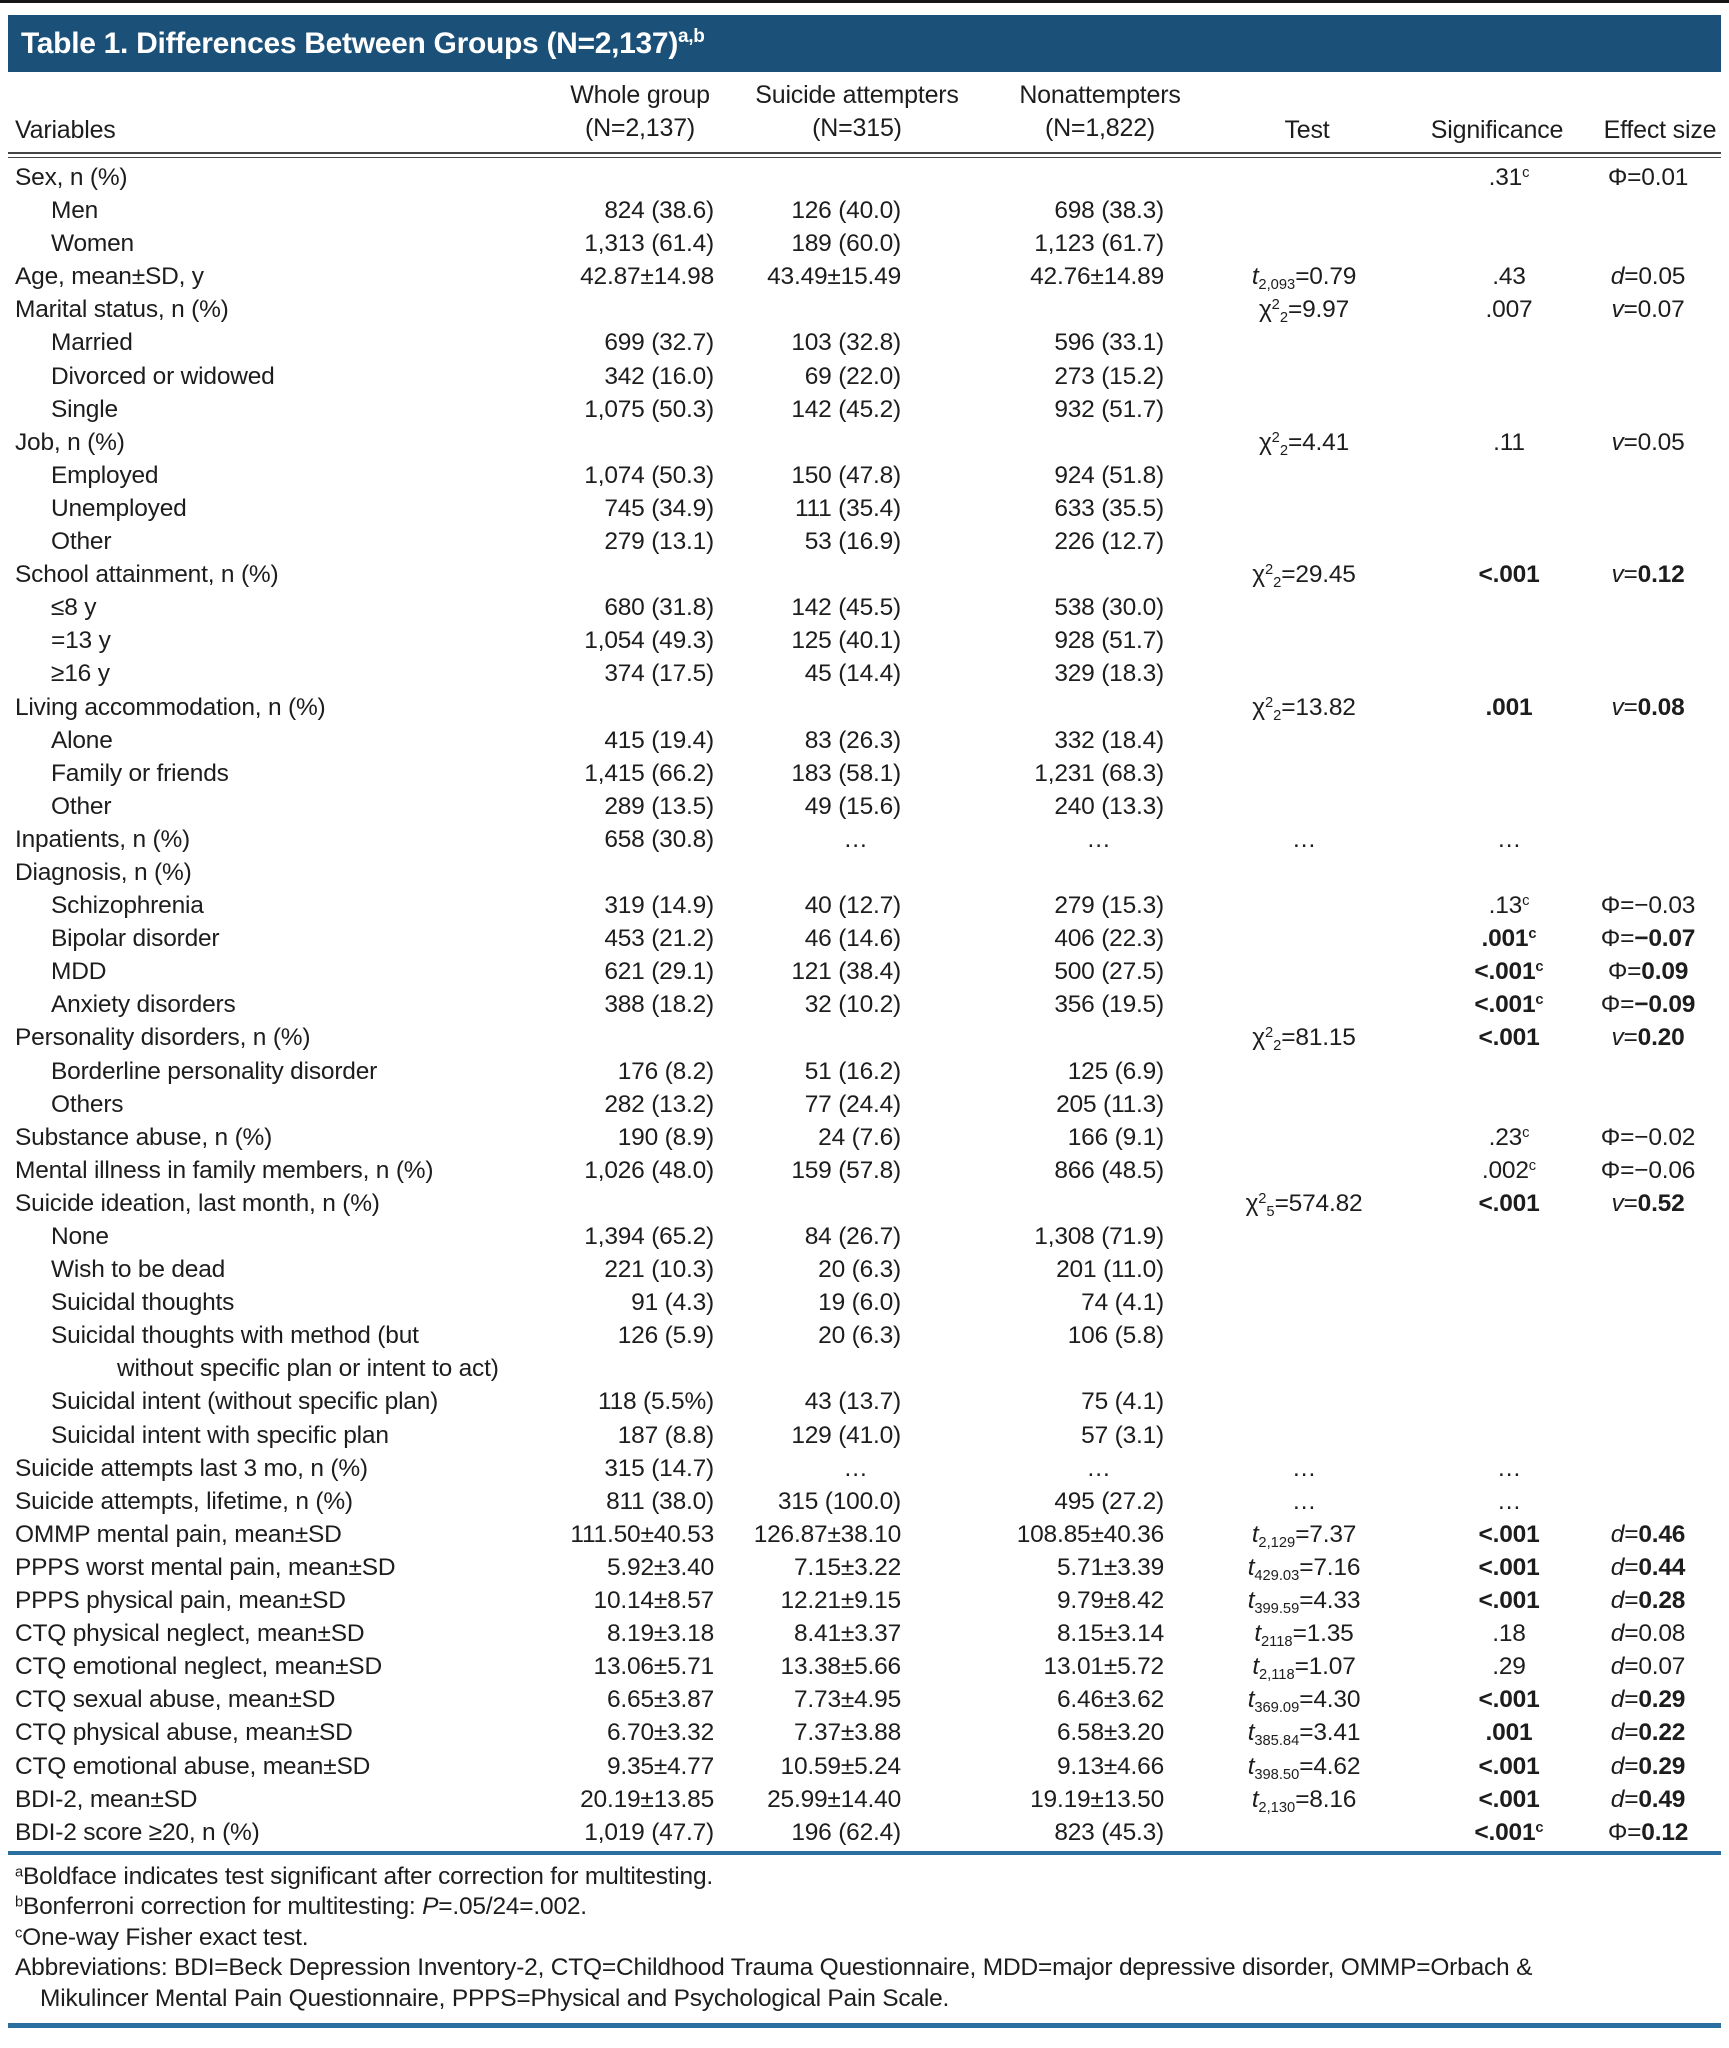 Image resolution: width=1729 pixels, height=2048 pixels. I want to click on cell-nonattempters: 500 (27.5), so click(1109, 972).